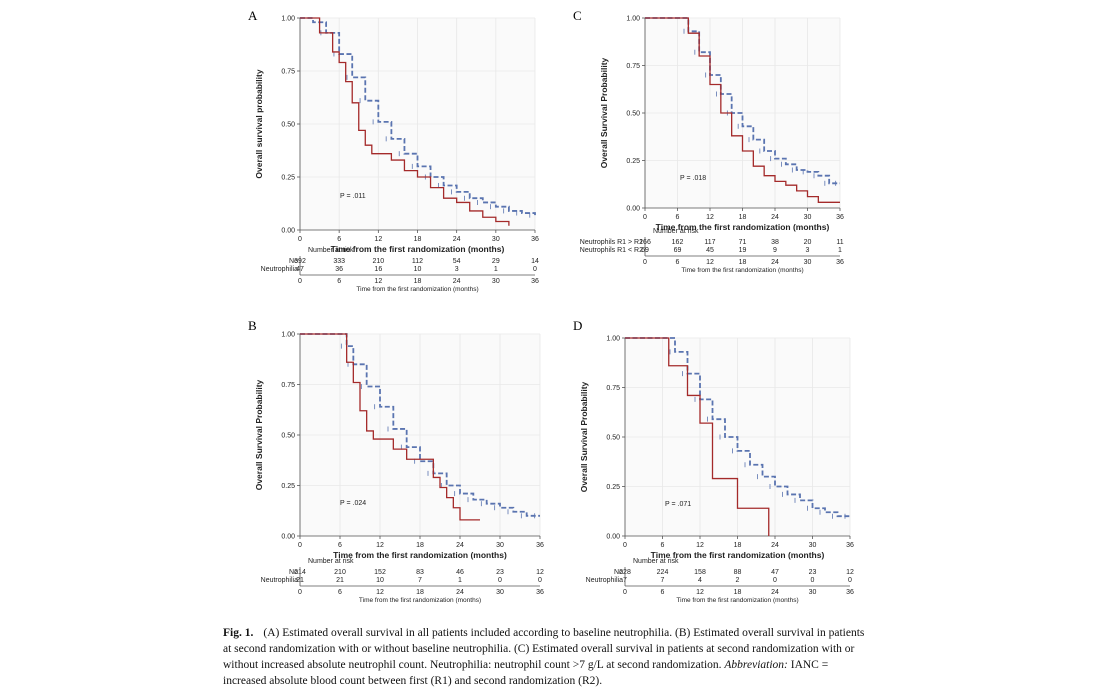  Describe the element at coordinates (253, 15) in the screenshot. I see `panel-letter: A` at that location.